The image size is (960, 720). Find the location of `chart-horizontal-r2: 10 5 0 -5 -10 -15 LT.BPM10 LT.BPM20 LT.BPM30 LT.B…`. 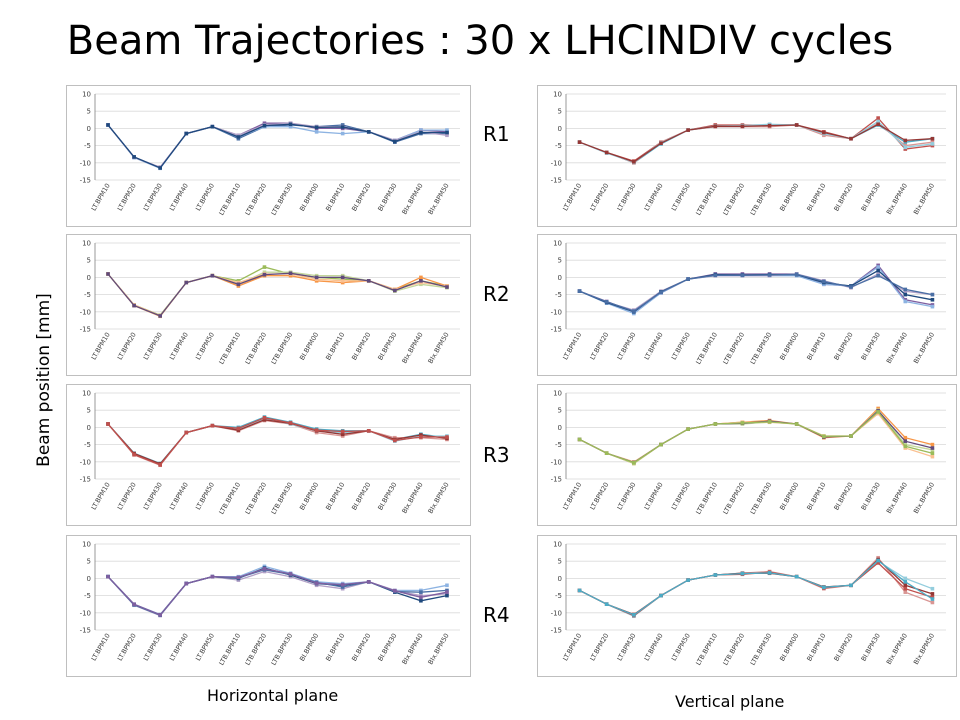

chart-horizontal-r2: 10 5 0 -5 -10 -15 LT.BPM10 LT.BPM20 LT.BPM30 LT.B… is located at coordinates (268, 305).